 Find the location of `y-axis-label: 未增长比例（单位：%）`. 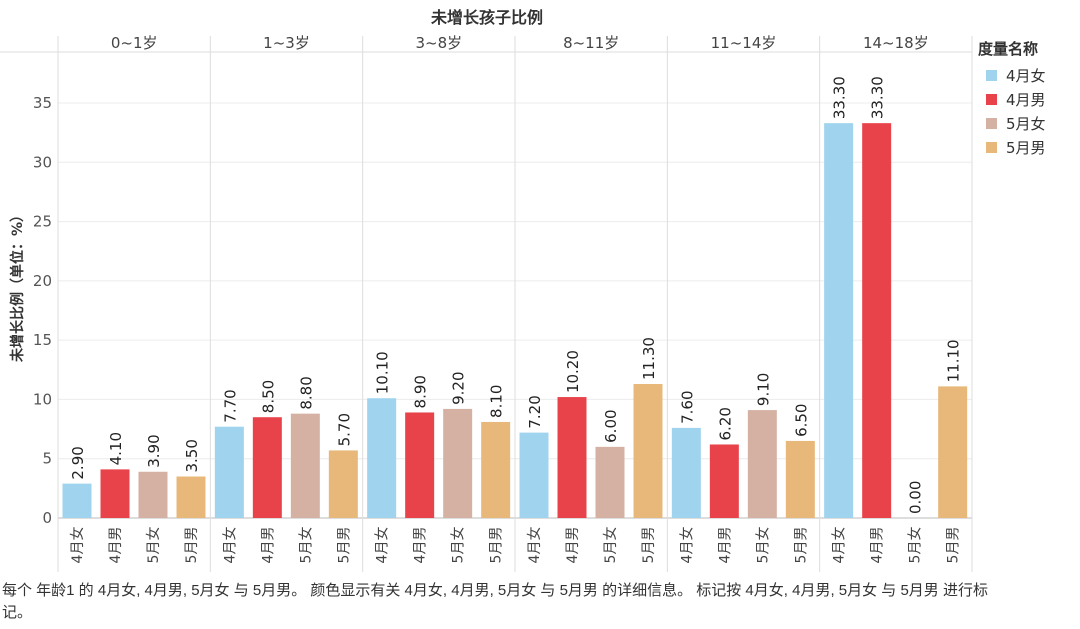

y-axis-label: 未增长比例（单位：%） is located at coordinates (17, 285).